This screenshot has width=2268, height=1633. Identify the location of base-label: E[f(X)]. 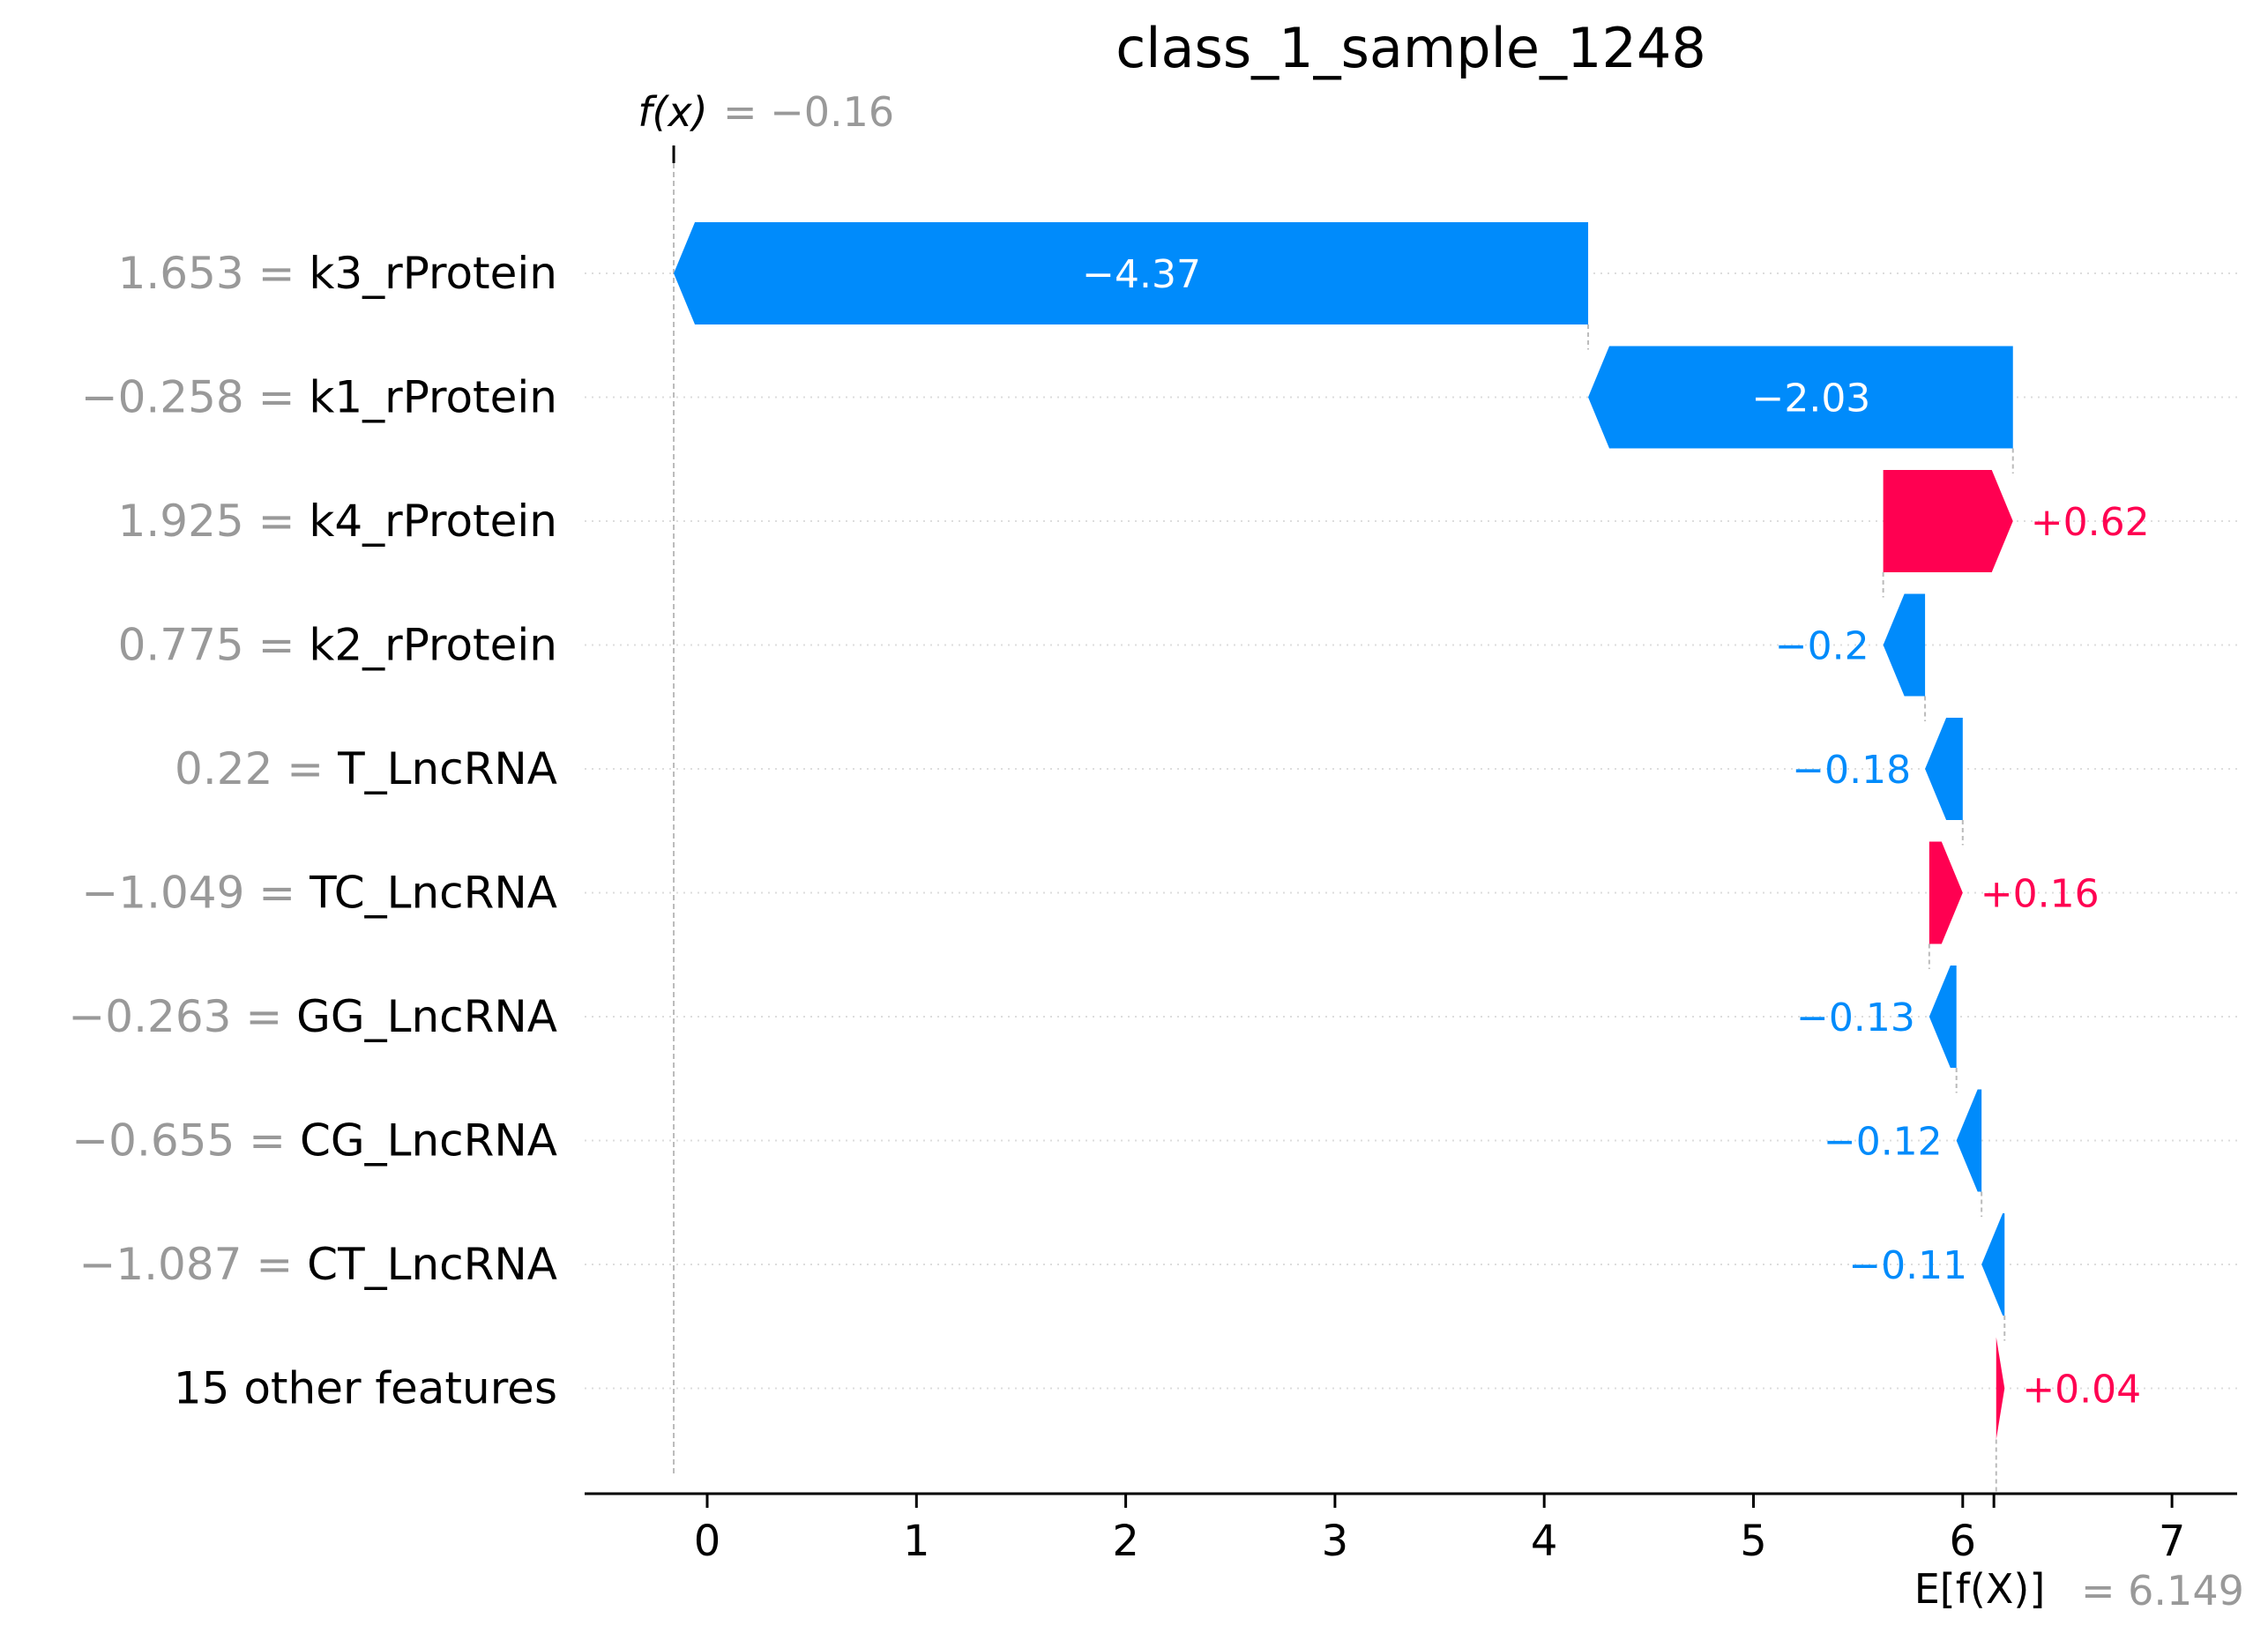
(1980, 1589).